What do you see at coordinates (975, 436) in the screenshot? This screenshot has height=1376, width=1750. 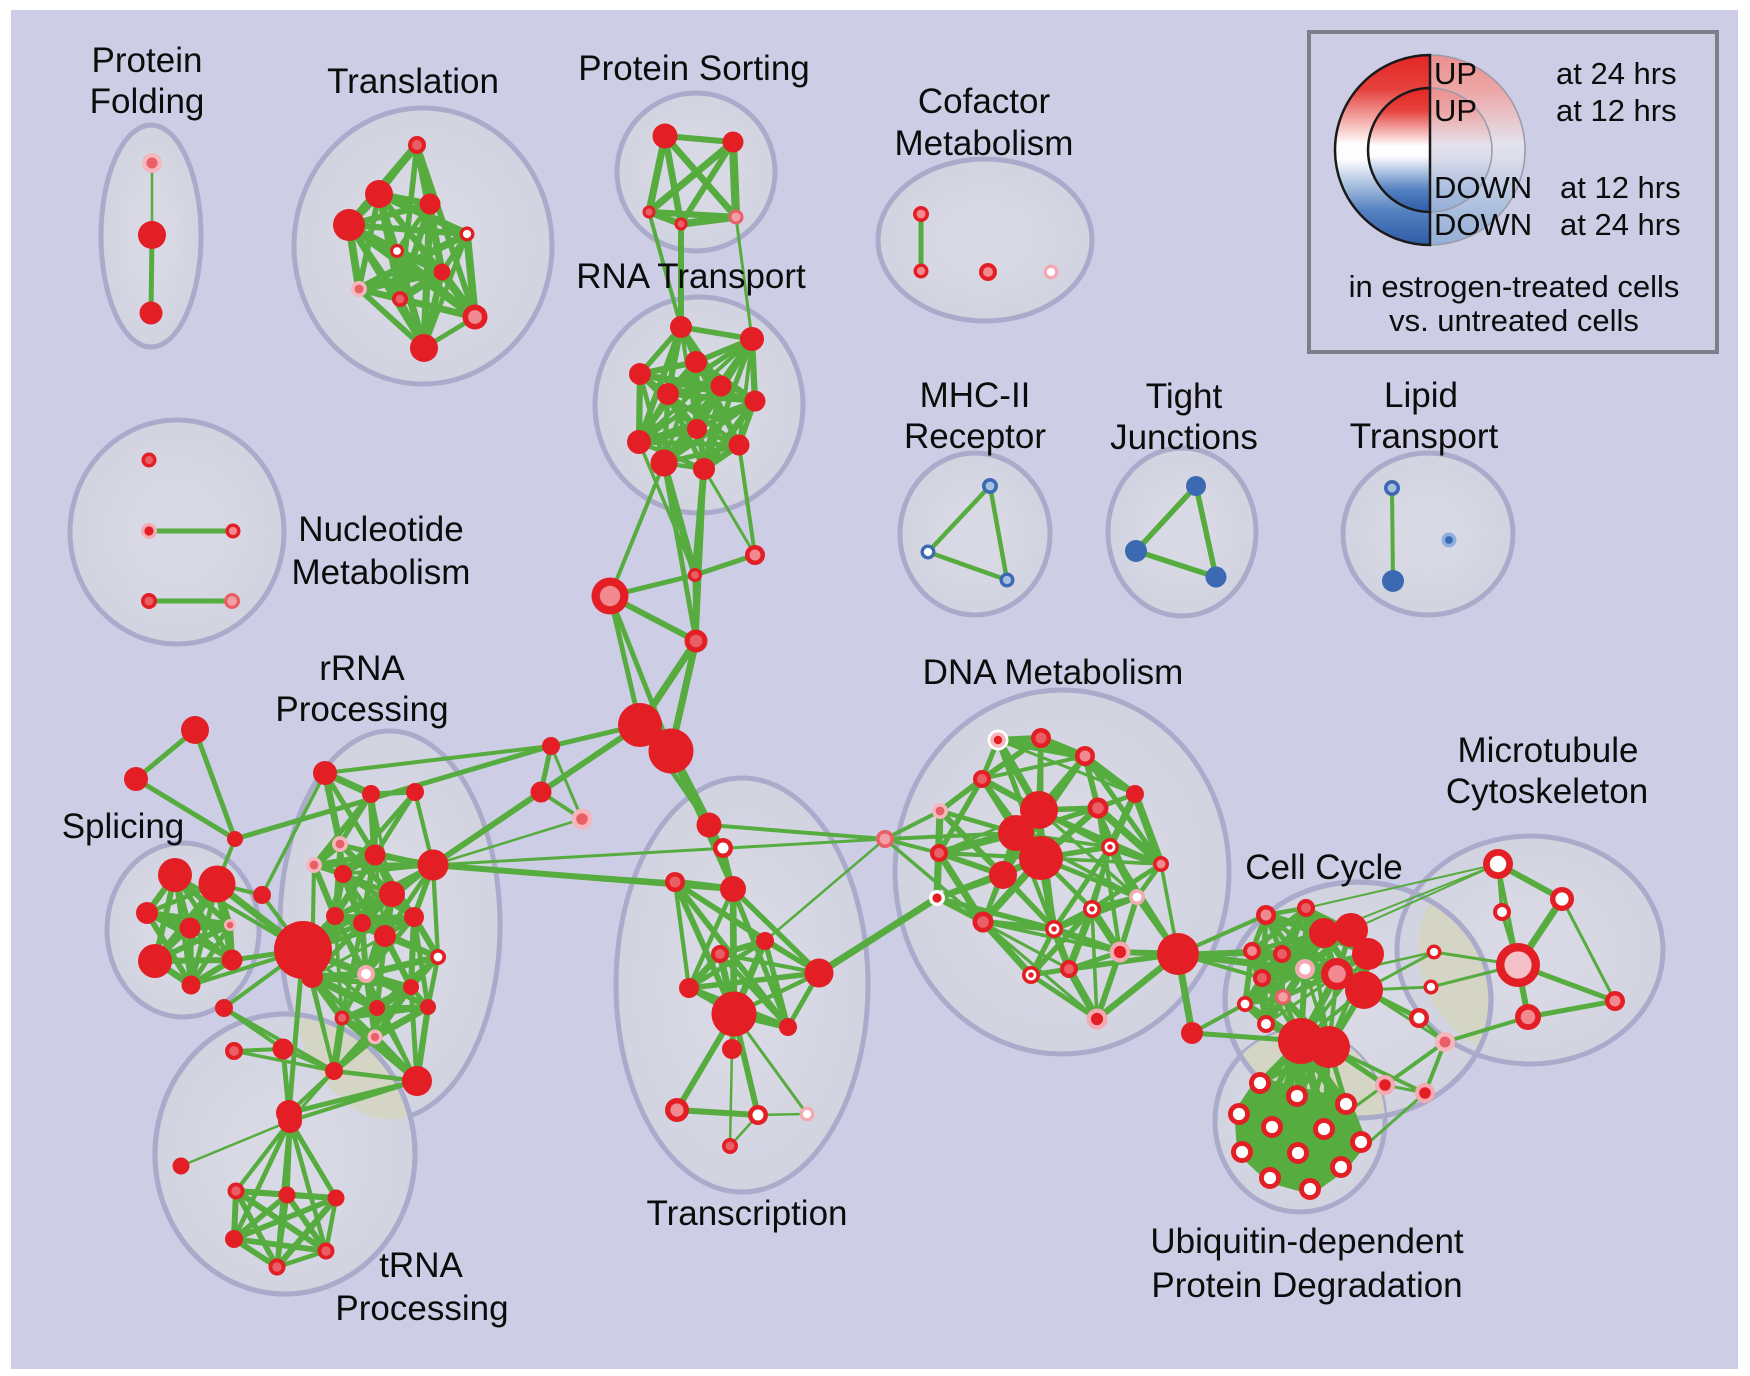 I see `svg-text: Receptor` at bounding box center [975, 436].